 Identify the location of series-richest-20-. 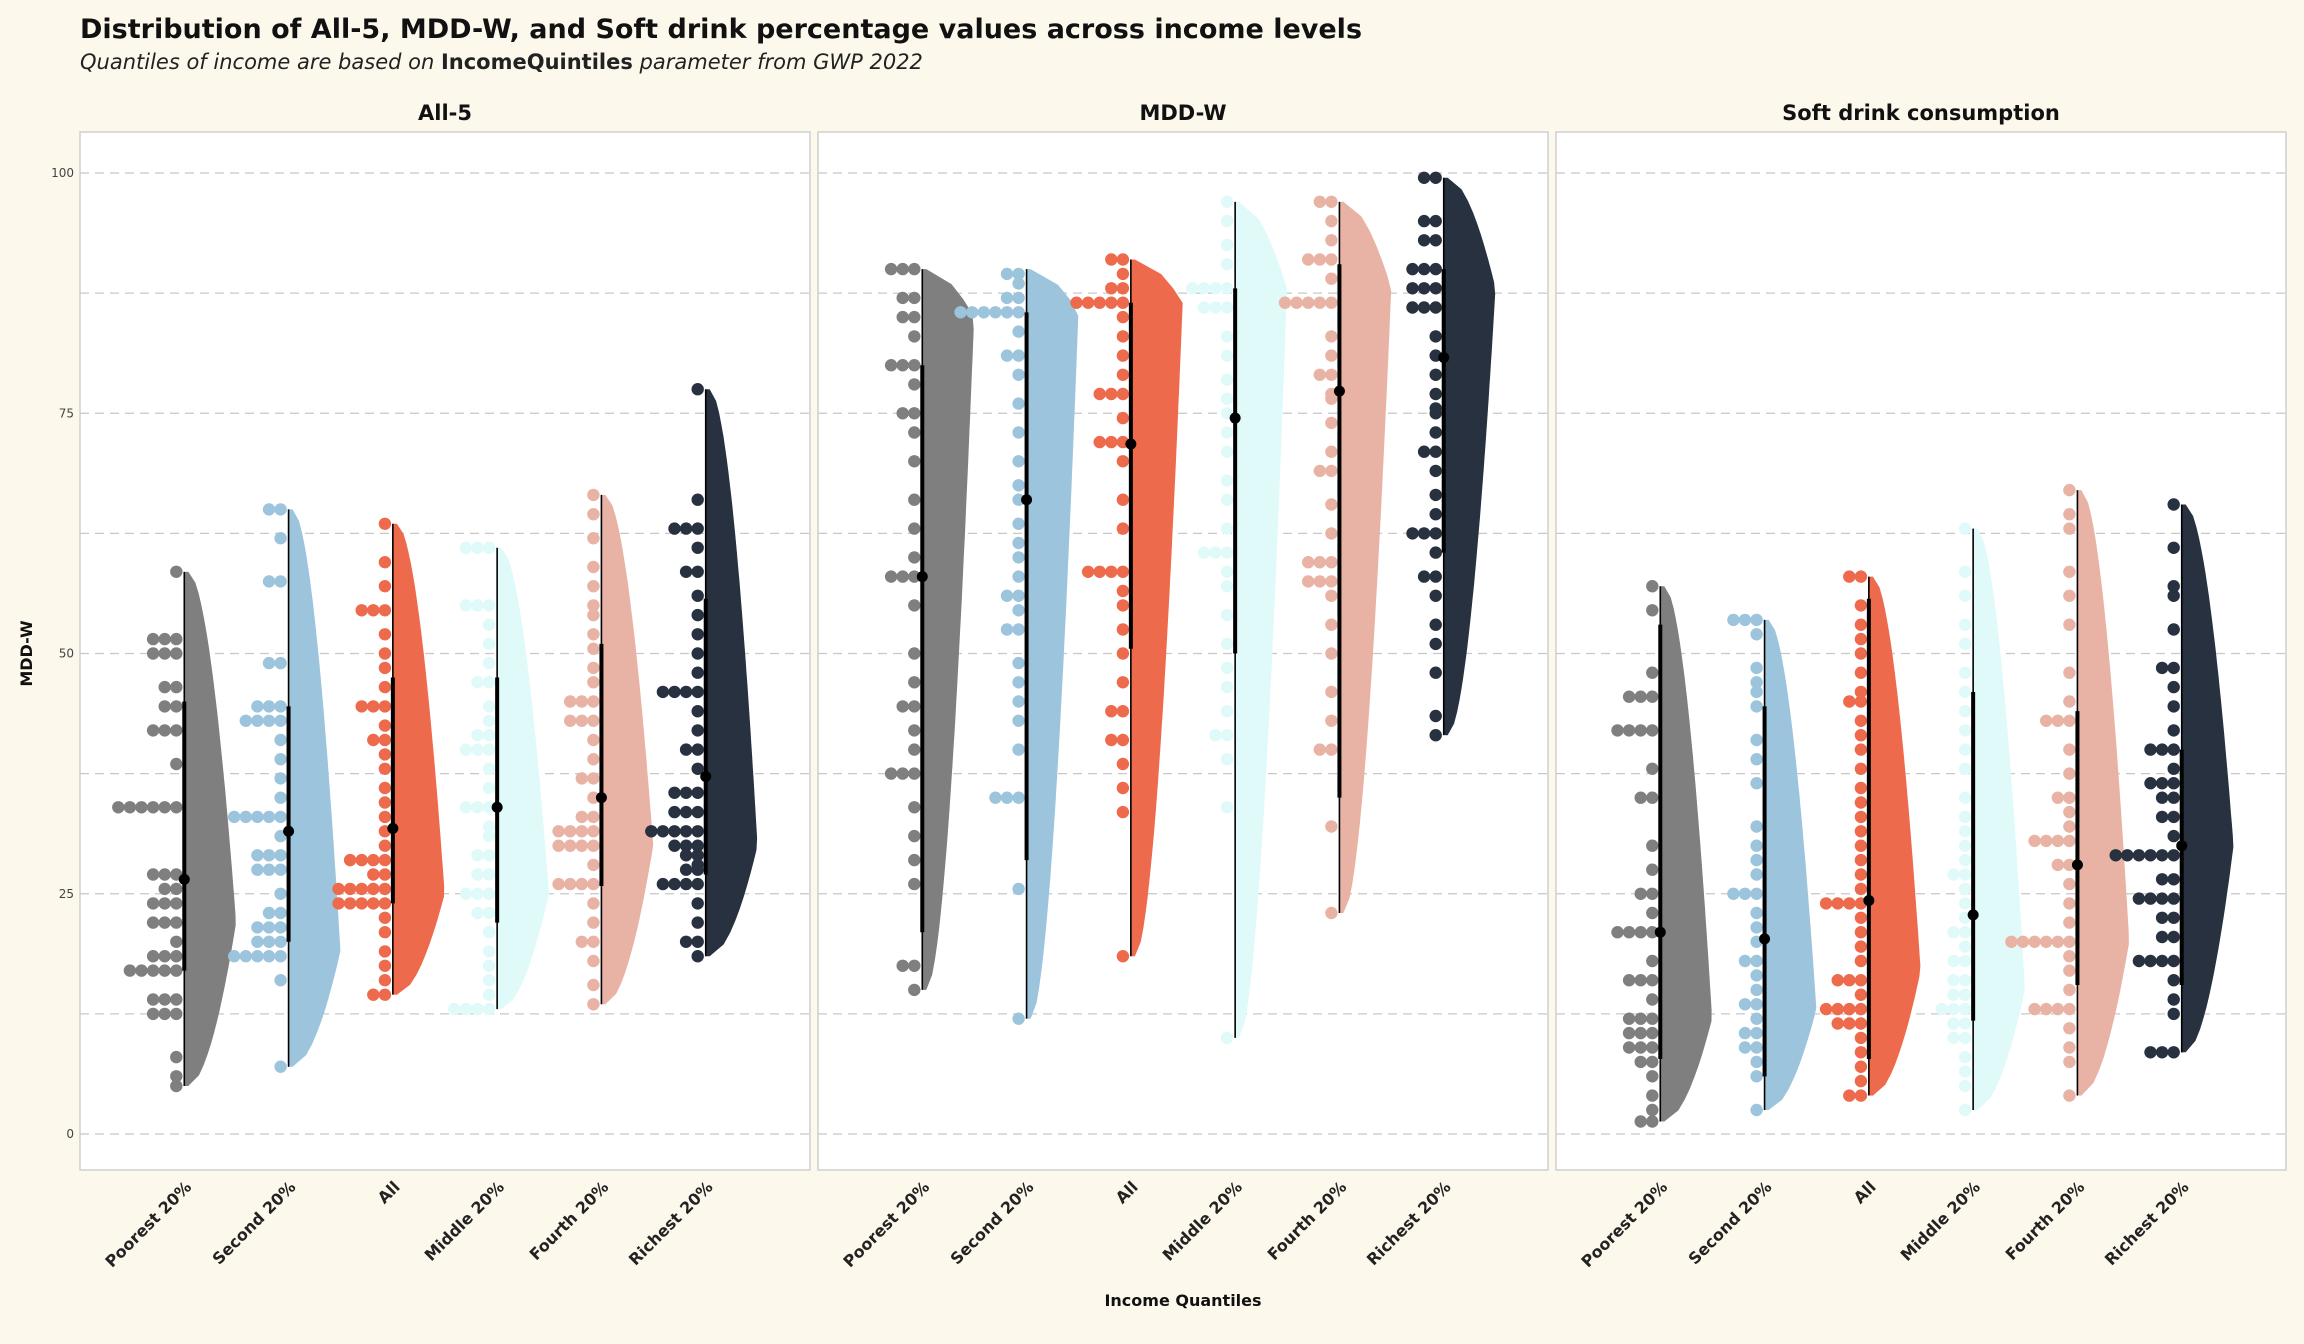
(1451, 456).